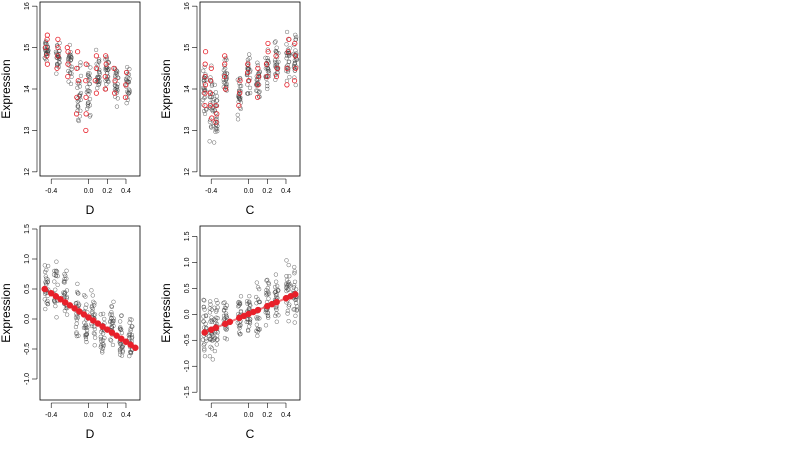 The height and width of the screenshot is (450, 800). What do you see at coordinates (27, 289) in the screenshot?
I see `y-tick-label: 0.5` at bounding box center [27, 289].